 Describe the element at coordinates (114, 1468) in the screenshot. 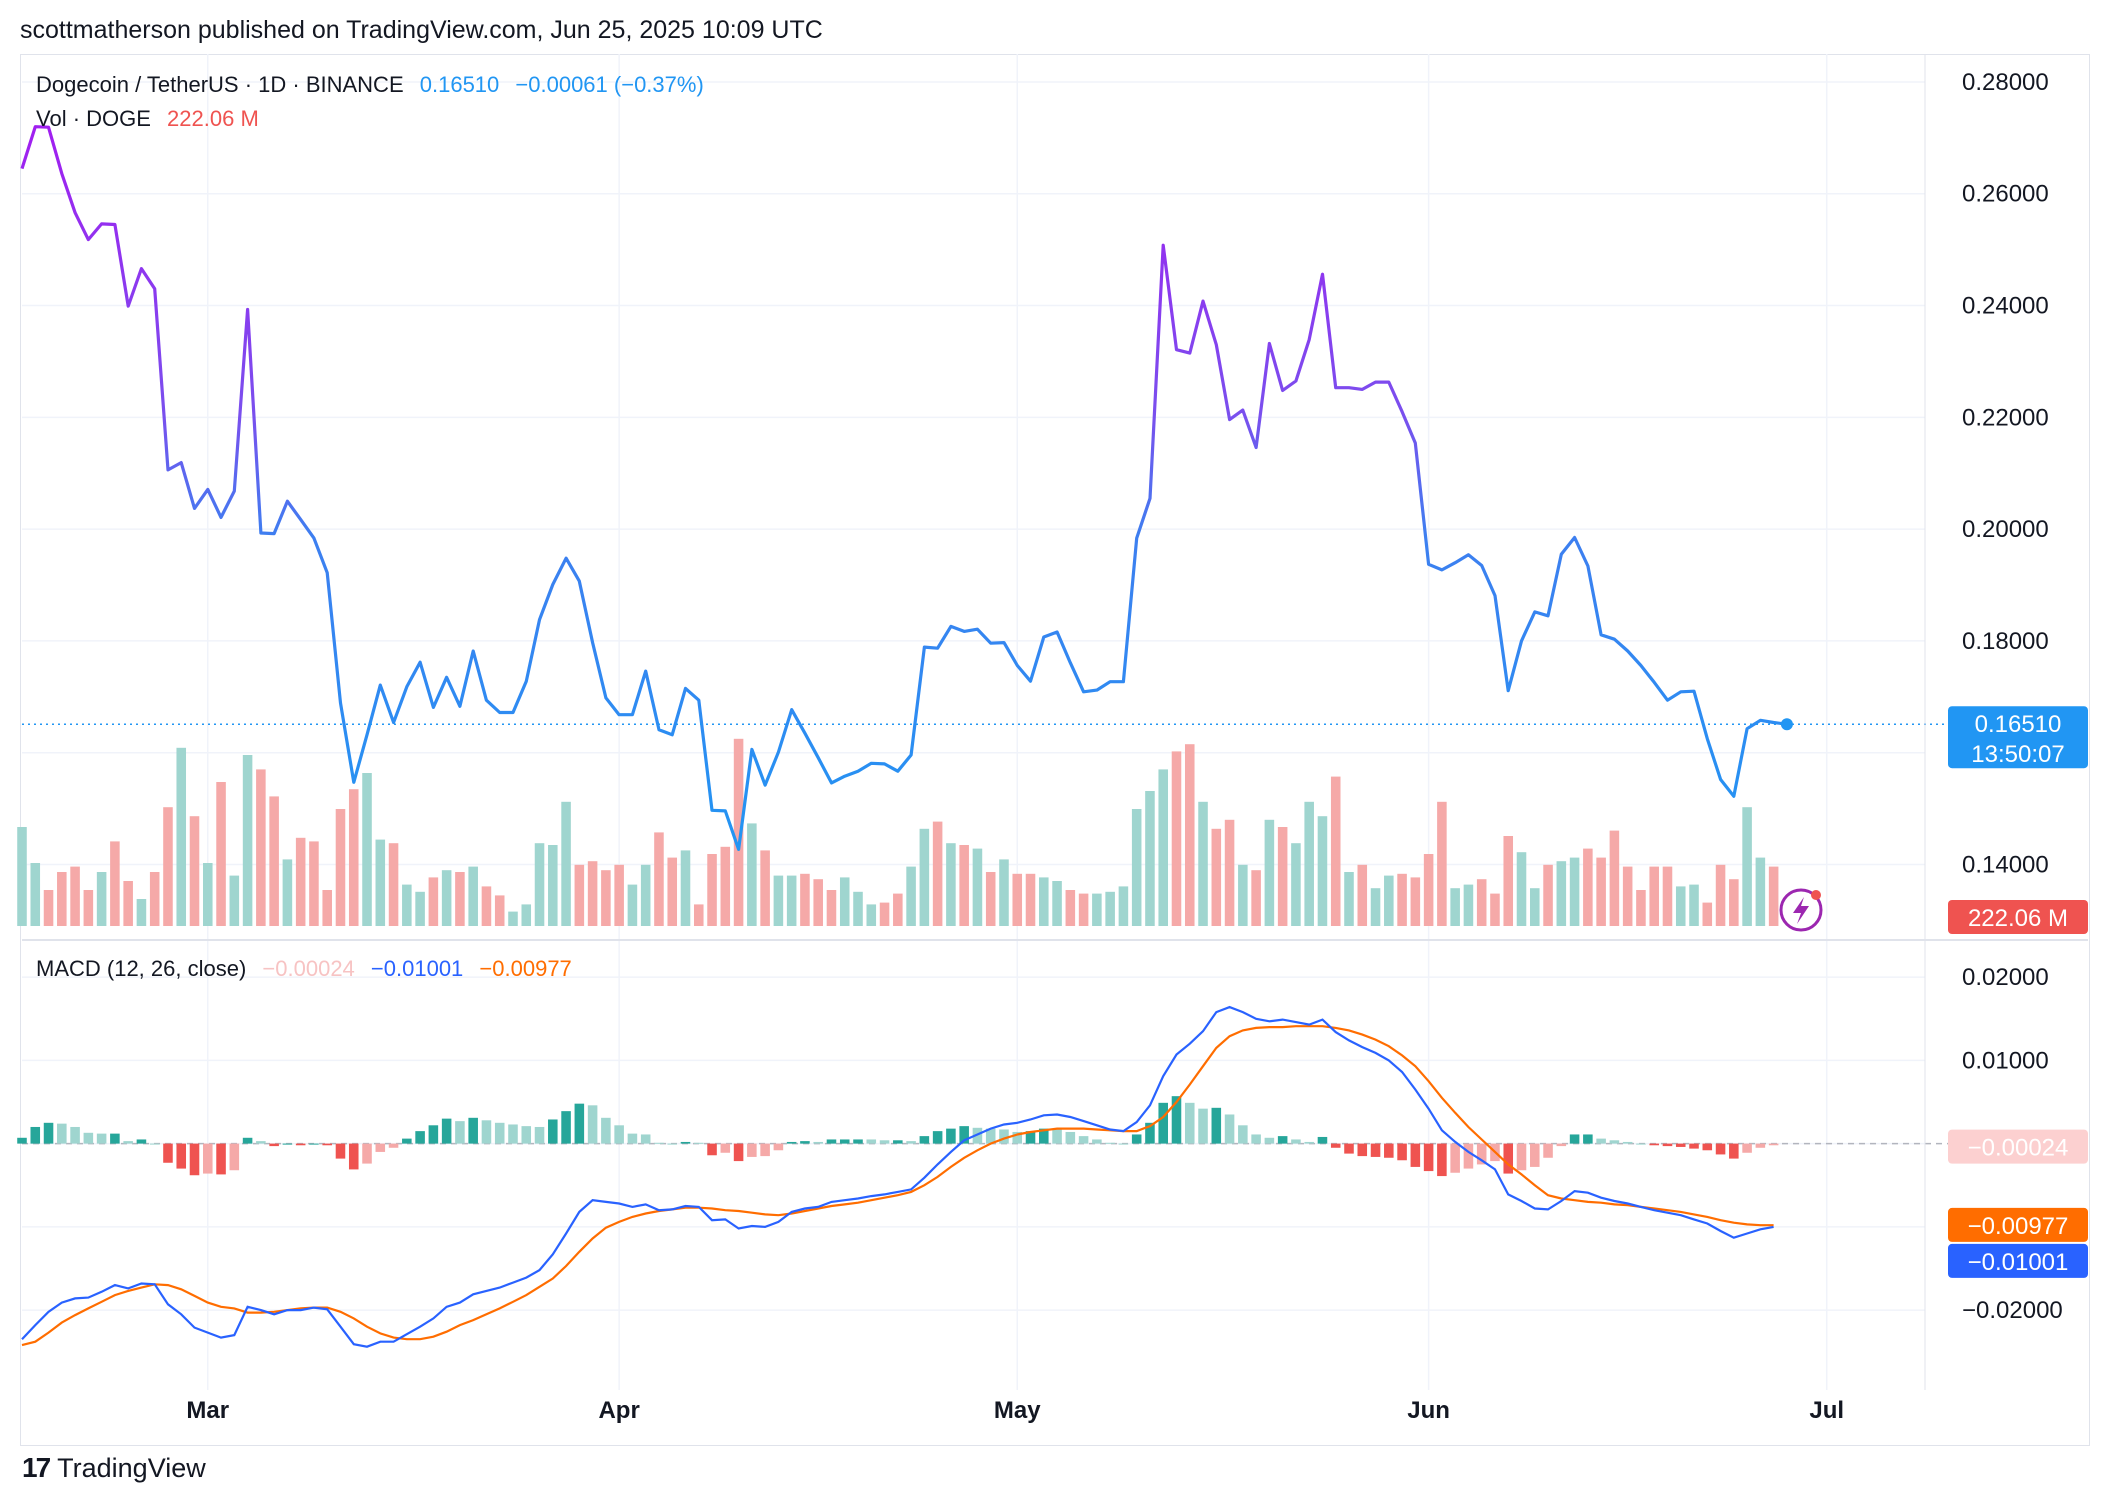

I see `tradingview-brand: 17 TradingView` at that location.